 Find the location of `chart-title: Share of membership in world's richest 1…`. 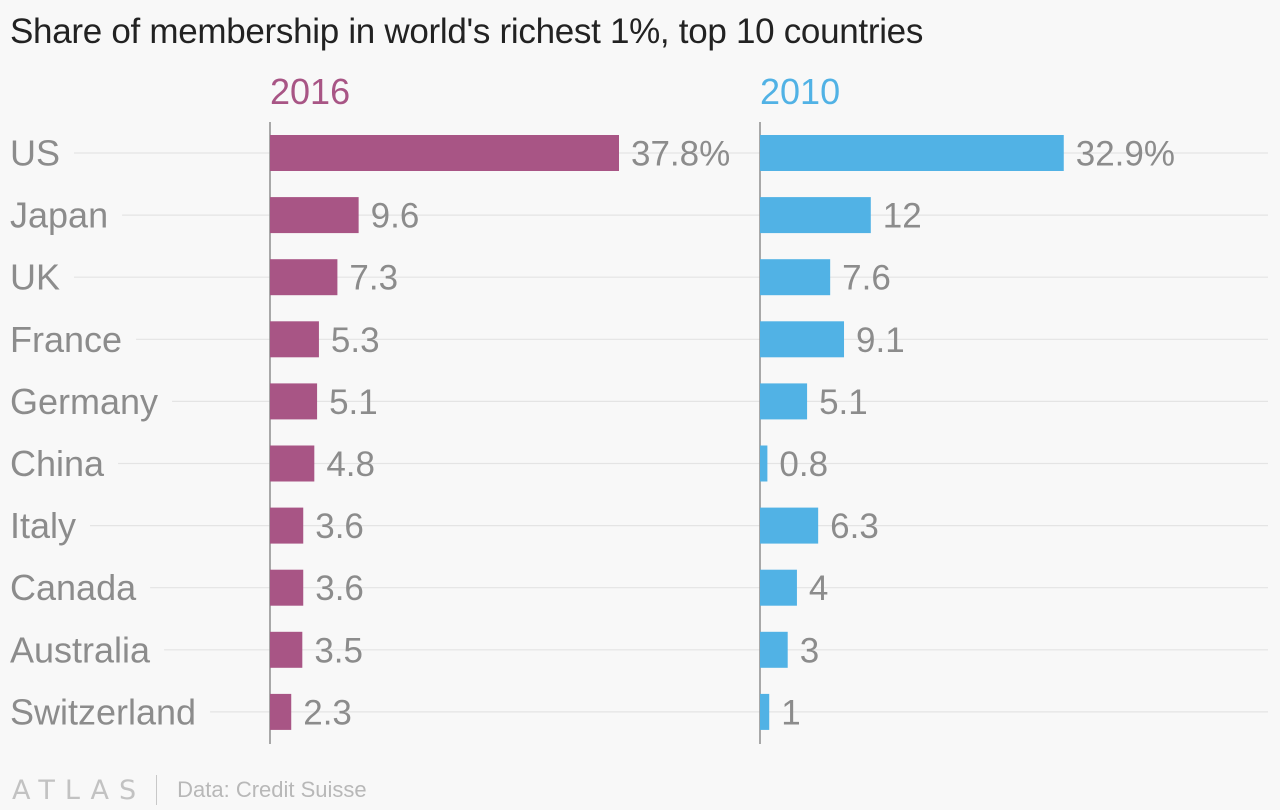

chart-title: Share of membership in world's richest 1… is located at coordinates (467, 31).